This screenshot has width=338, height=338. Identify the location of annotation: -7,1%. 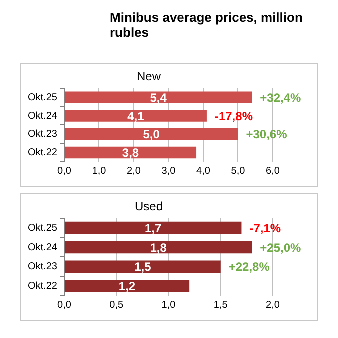
(266, 228).